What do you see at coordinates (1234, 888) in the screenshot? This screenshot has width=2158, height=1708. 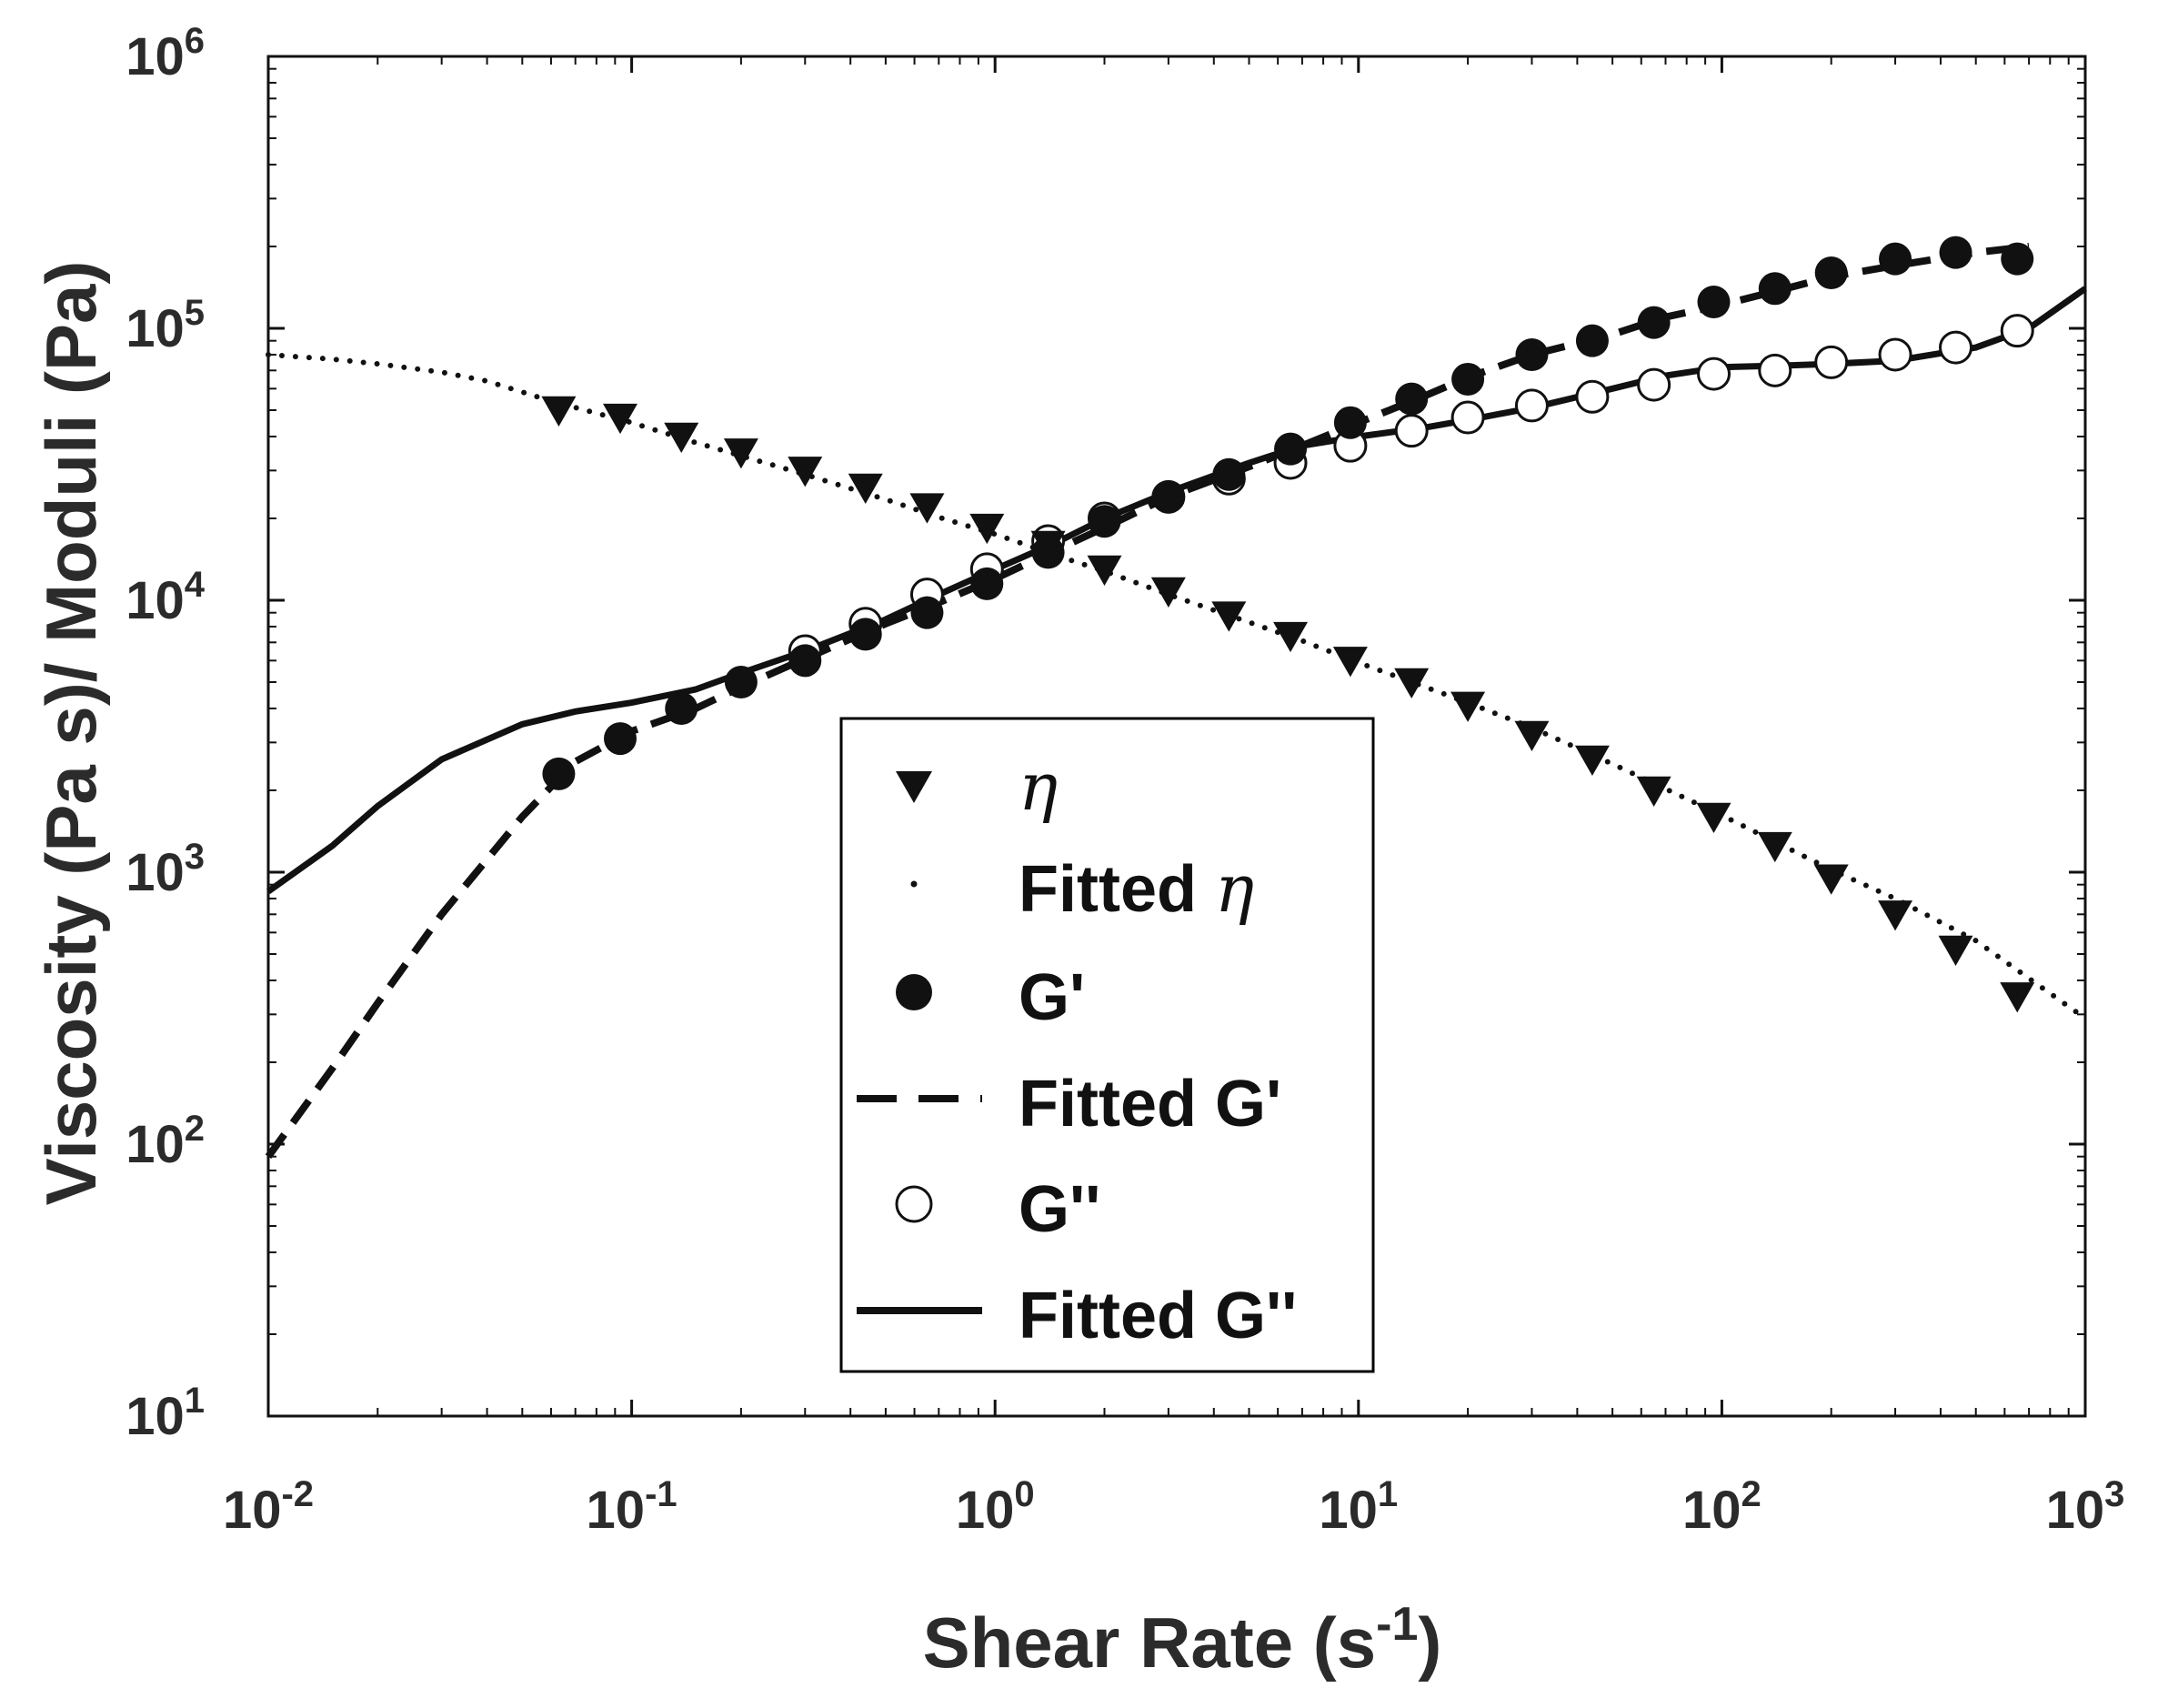 I see `legend-math-symbol: η` at bounding box center [1234, 888].